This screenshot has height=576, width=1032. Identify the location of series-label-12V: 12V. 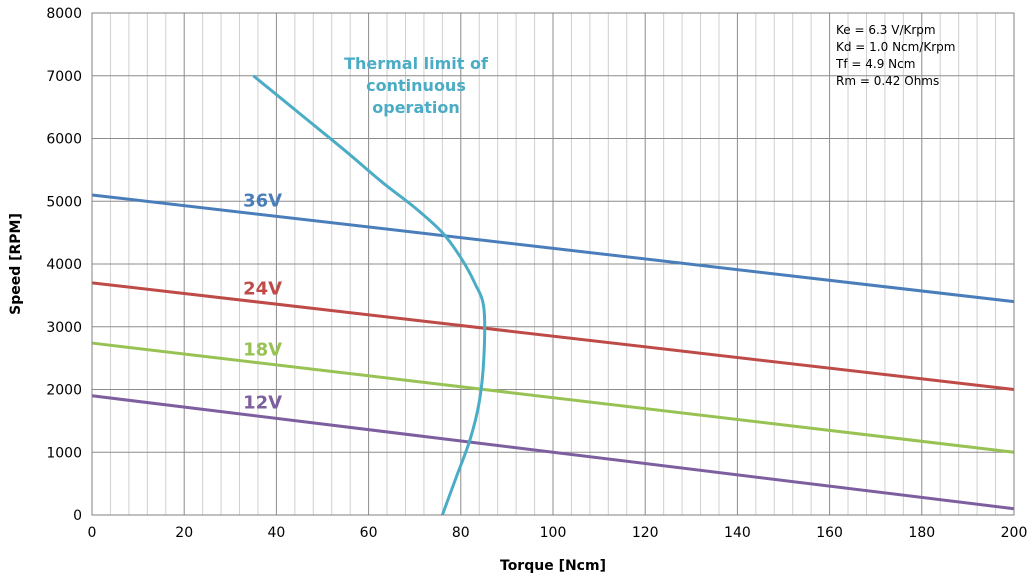
(262, 403).